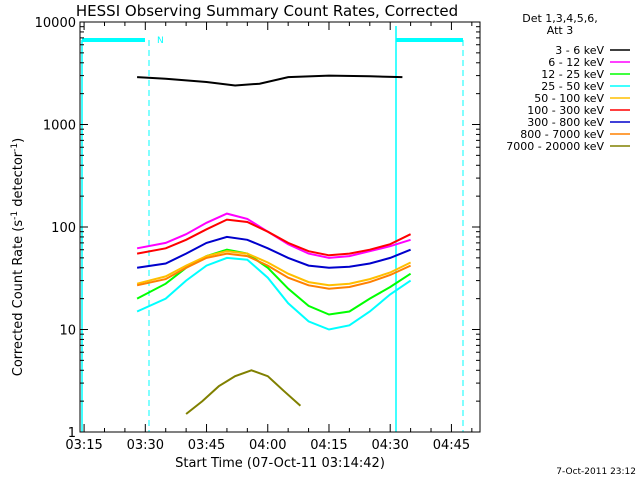  I want to click on x-tick-label: 03:45, so click(206, 445).